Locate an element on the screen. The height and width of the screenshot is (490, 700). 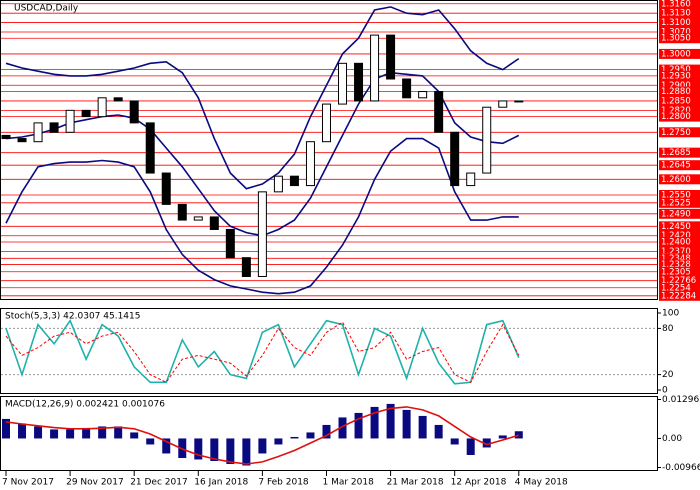
y-tick-label: 20 is located at coordinates (668, 375).